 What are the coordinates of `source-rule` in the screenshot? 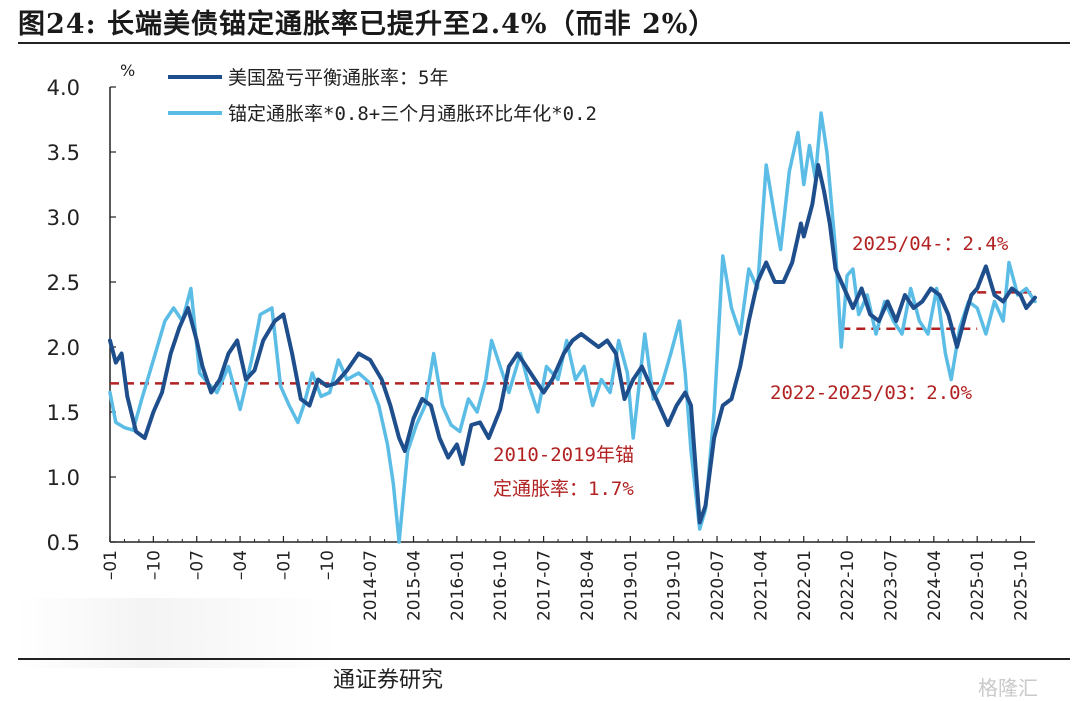 It's located at (544, 659).